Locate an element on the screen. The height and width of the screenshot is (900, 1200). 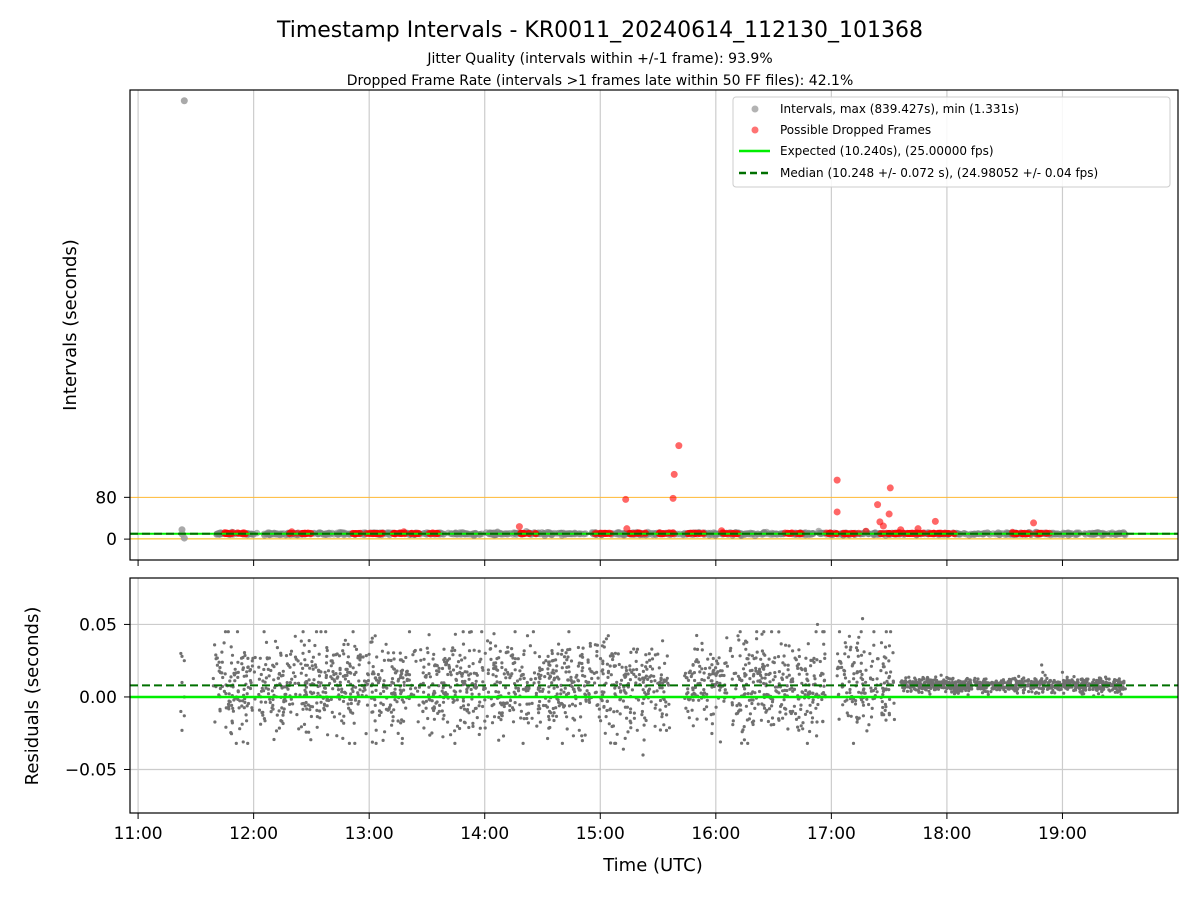
dropped-frame-point is located at coordinates (660, 533).